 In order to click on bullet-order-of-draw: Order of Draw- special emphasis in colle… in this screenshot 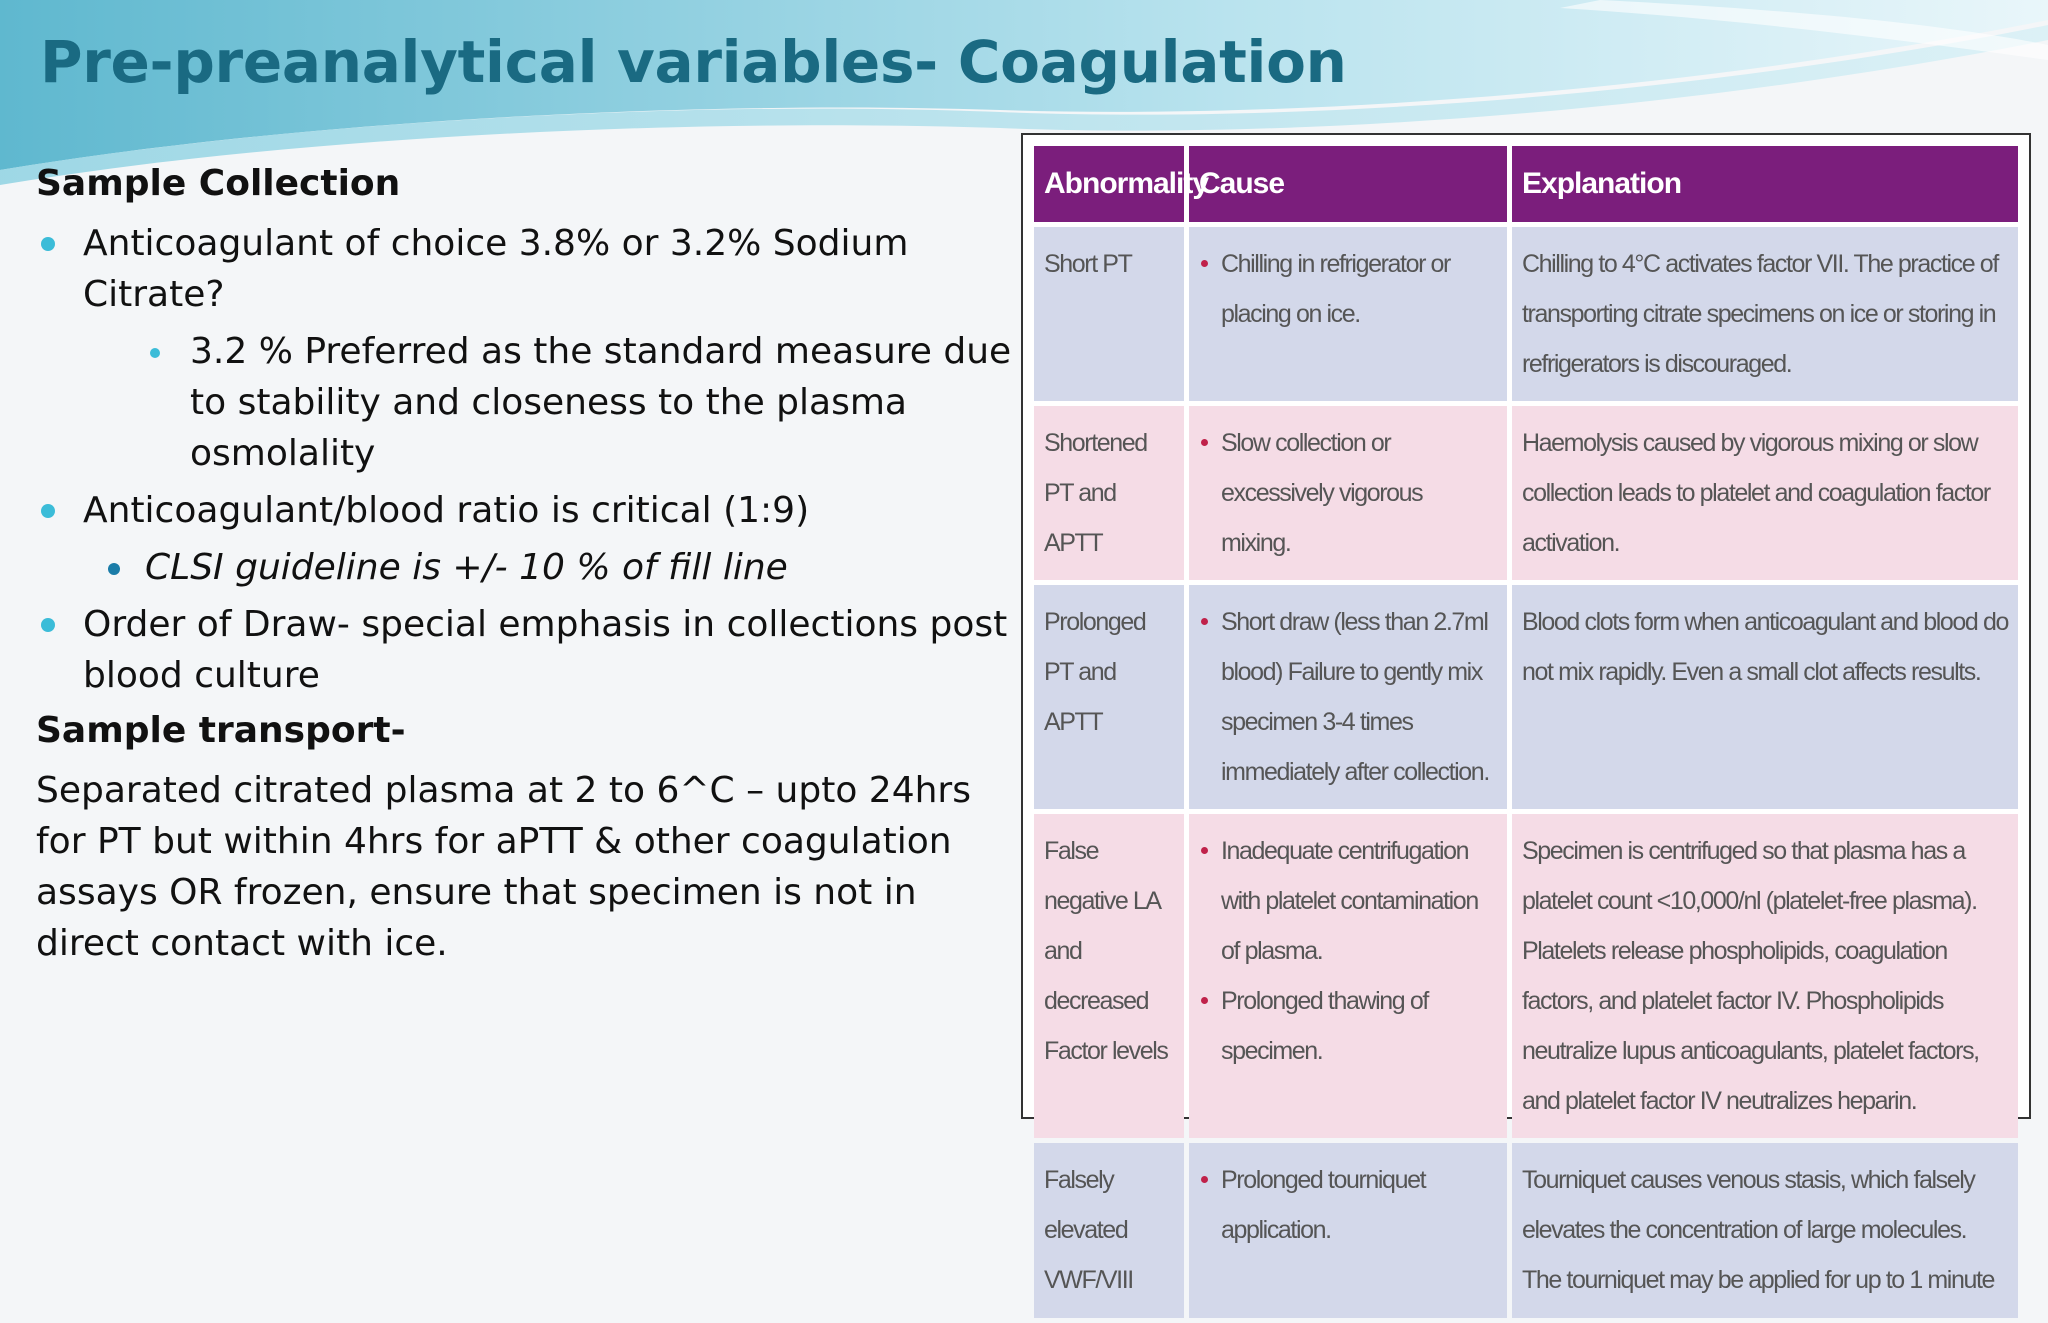, I will do `click(526, 650)`.